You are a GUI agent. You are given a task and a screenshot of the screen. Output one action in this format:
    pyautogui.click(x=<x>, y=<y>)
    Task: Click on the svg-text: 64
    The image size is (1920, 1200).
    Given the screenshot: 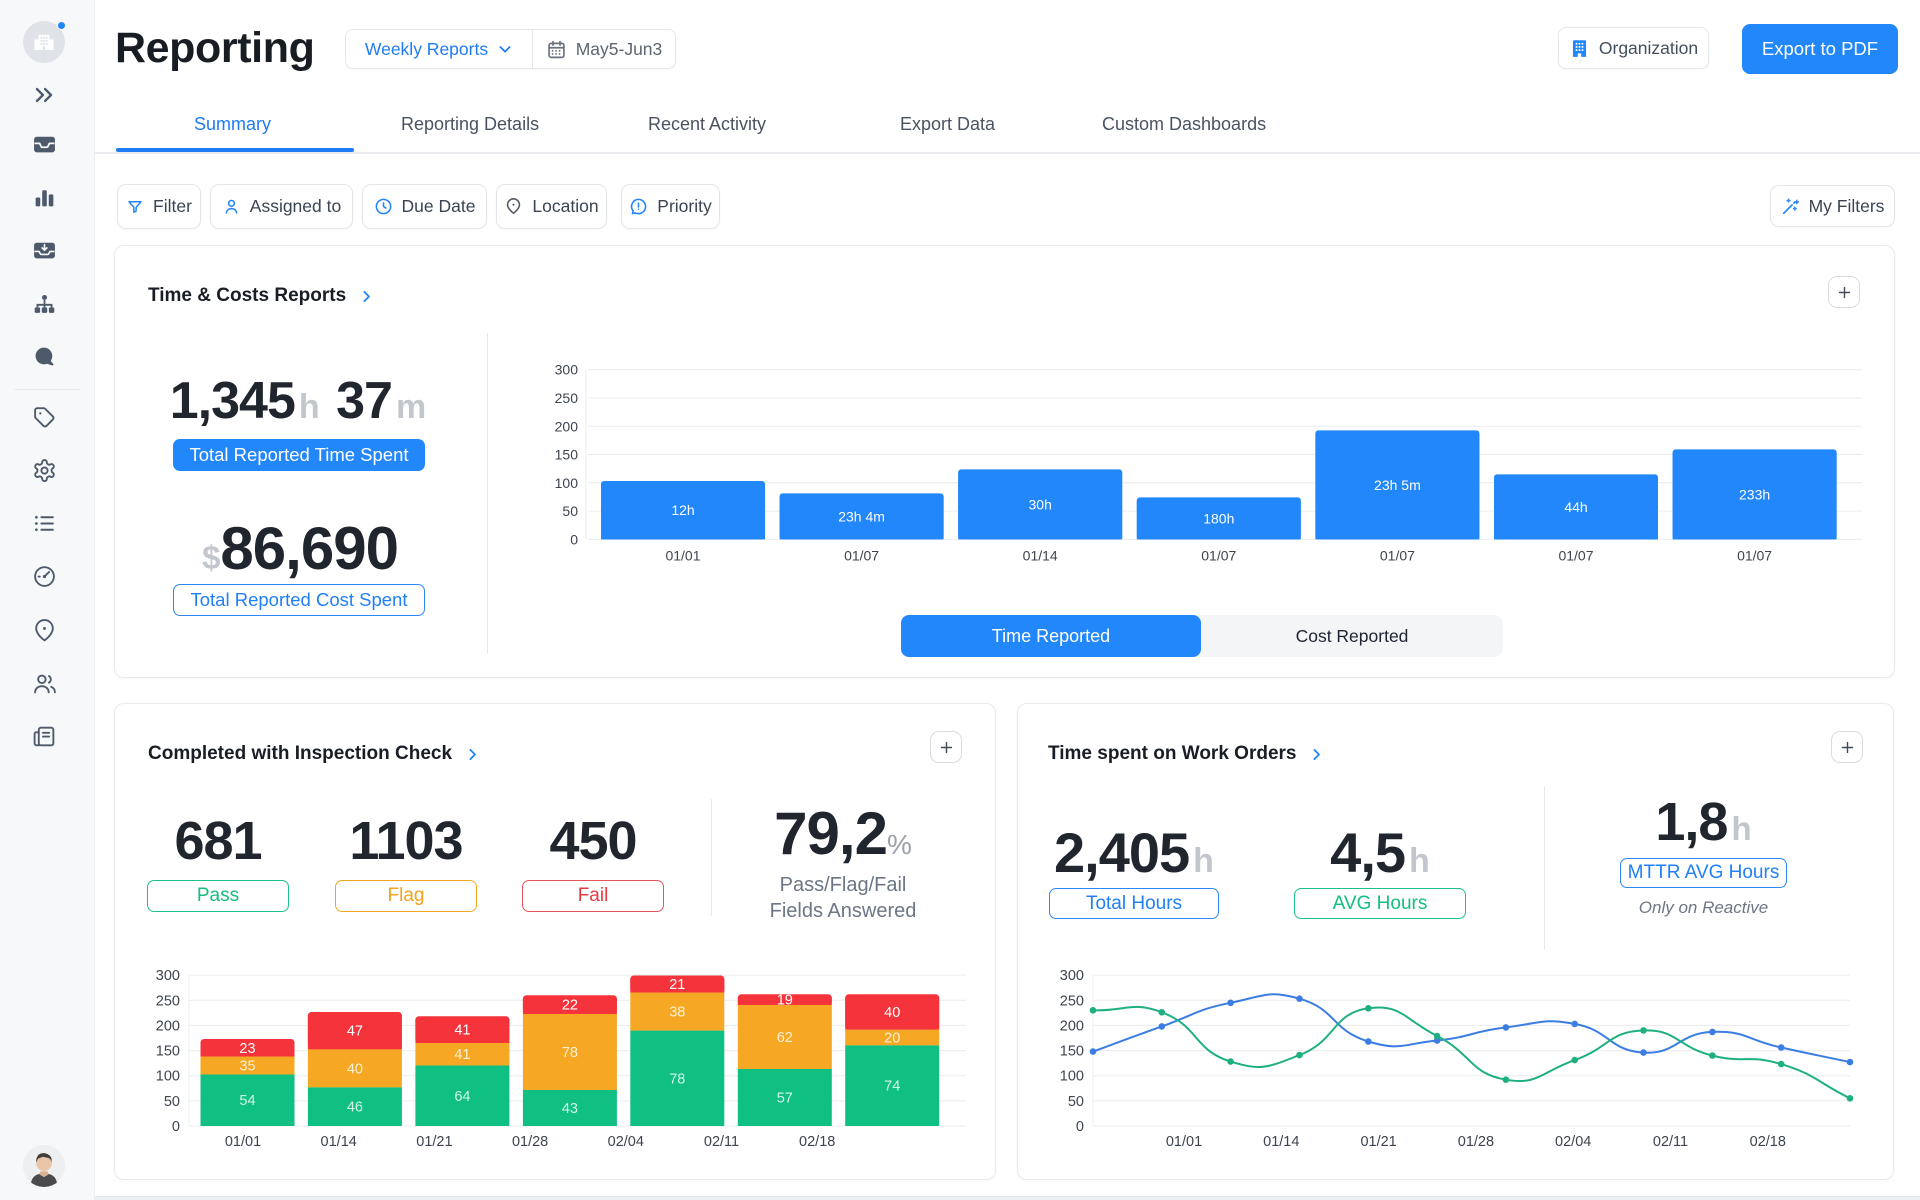 What is the action you would take?
    pyautogui.click(x=462, y=1097)
    